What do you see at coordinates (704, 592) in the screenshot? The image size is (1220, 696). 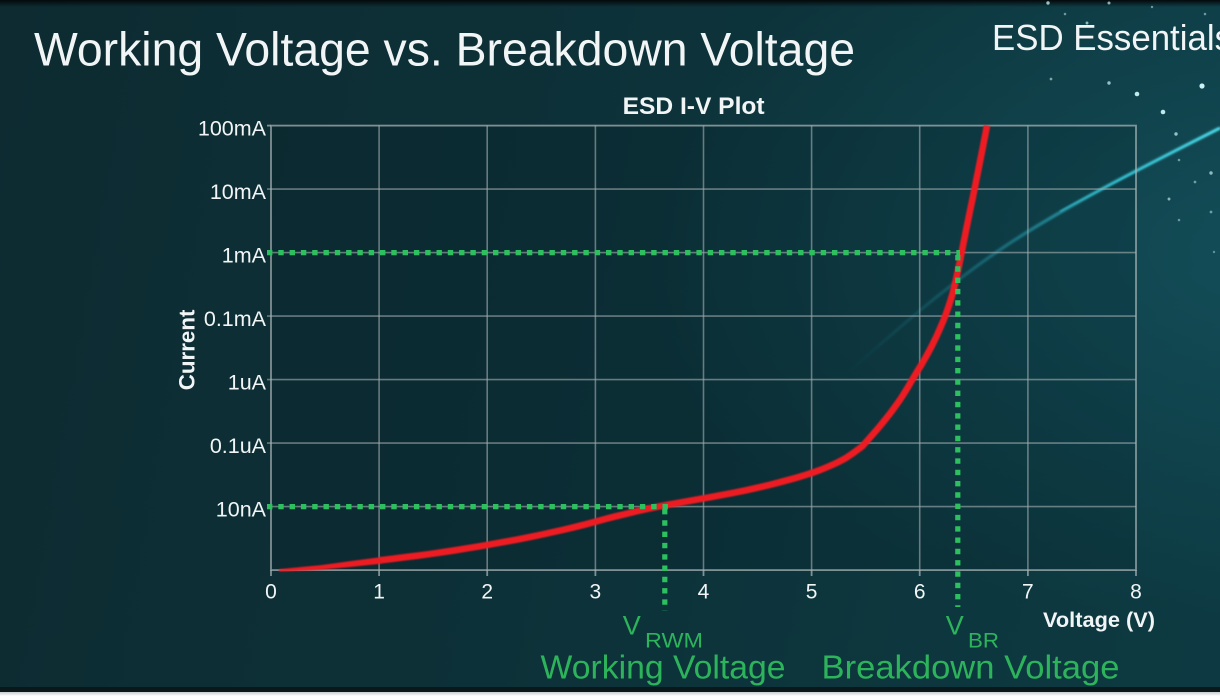 I see `svg-text: 4` at bounding box center [704, 592].